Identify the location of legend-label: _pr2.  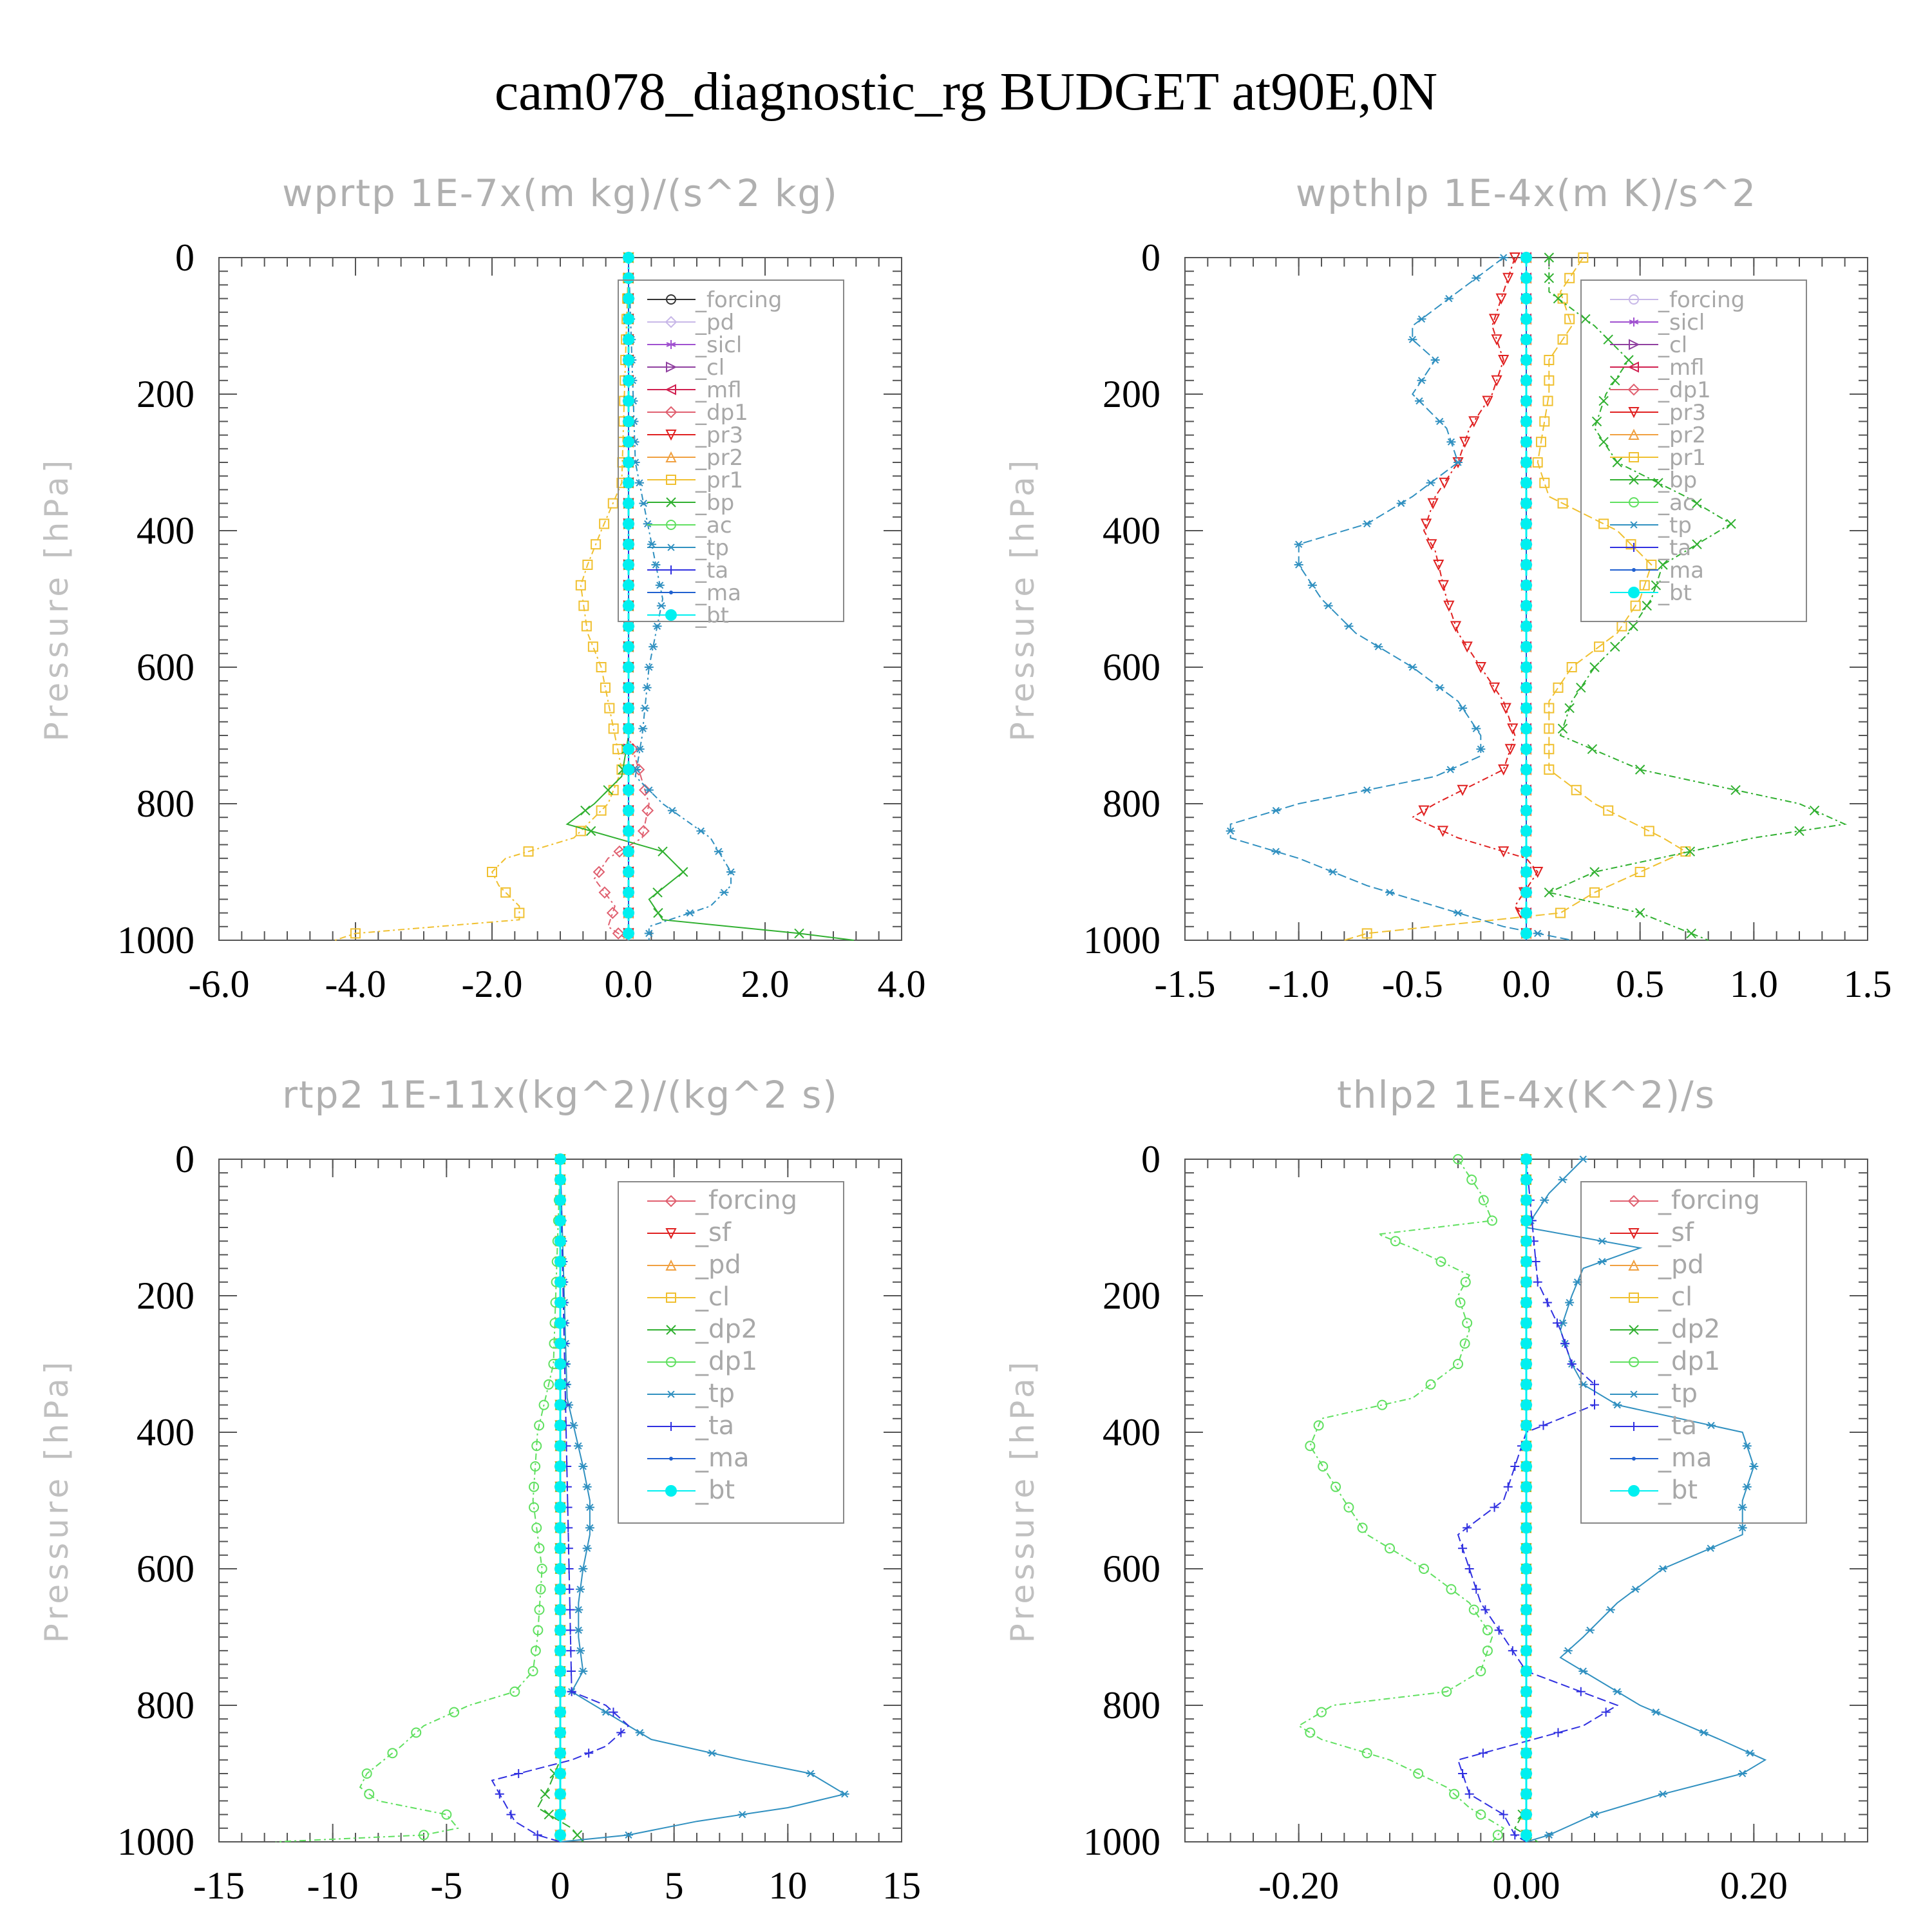
(1682, 435).